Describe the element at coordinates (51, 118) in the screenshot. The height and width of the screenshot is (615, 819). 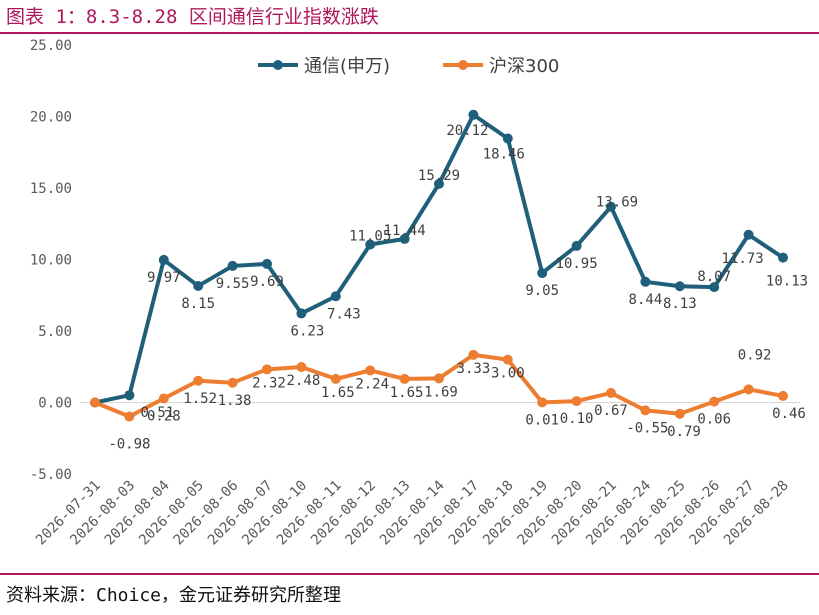
I see `y-tick-label: 20.00` at that location.